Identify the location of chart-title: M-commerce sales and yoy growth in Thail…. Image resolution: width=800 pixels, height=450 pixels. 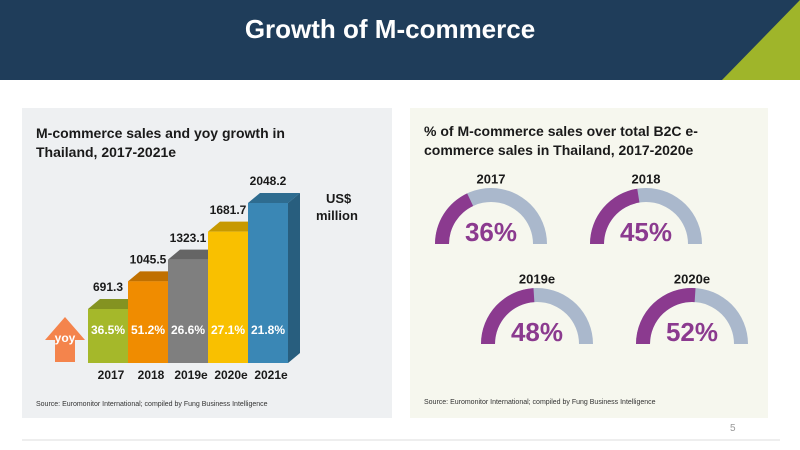
(160, 142).